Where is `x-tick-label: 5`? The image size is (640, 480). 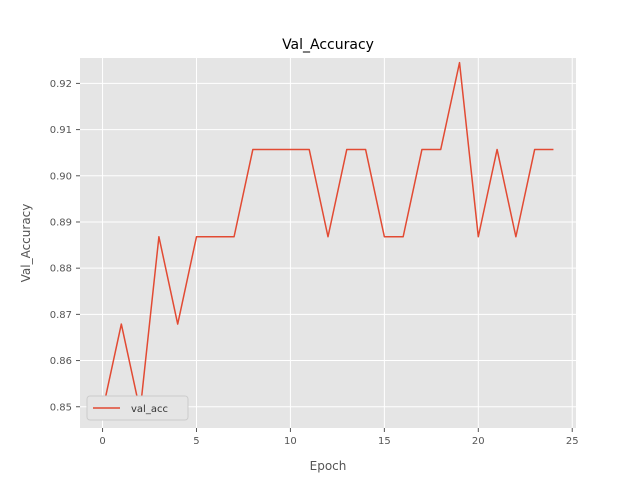
x-tick-label: 5 is located at coordinates (196, 441).